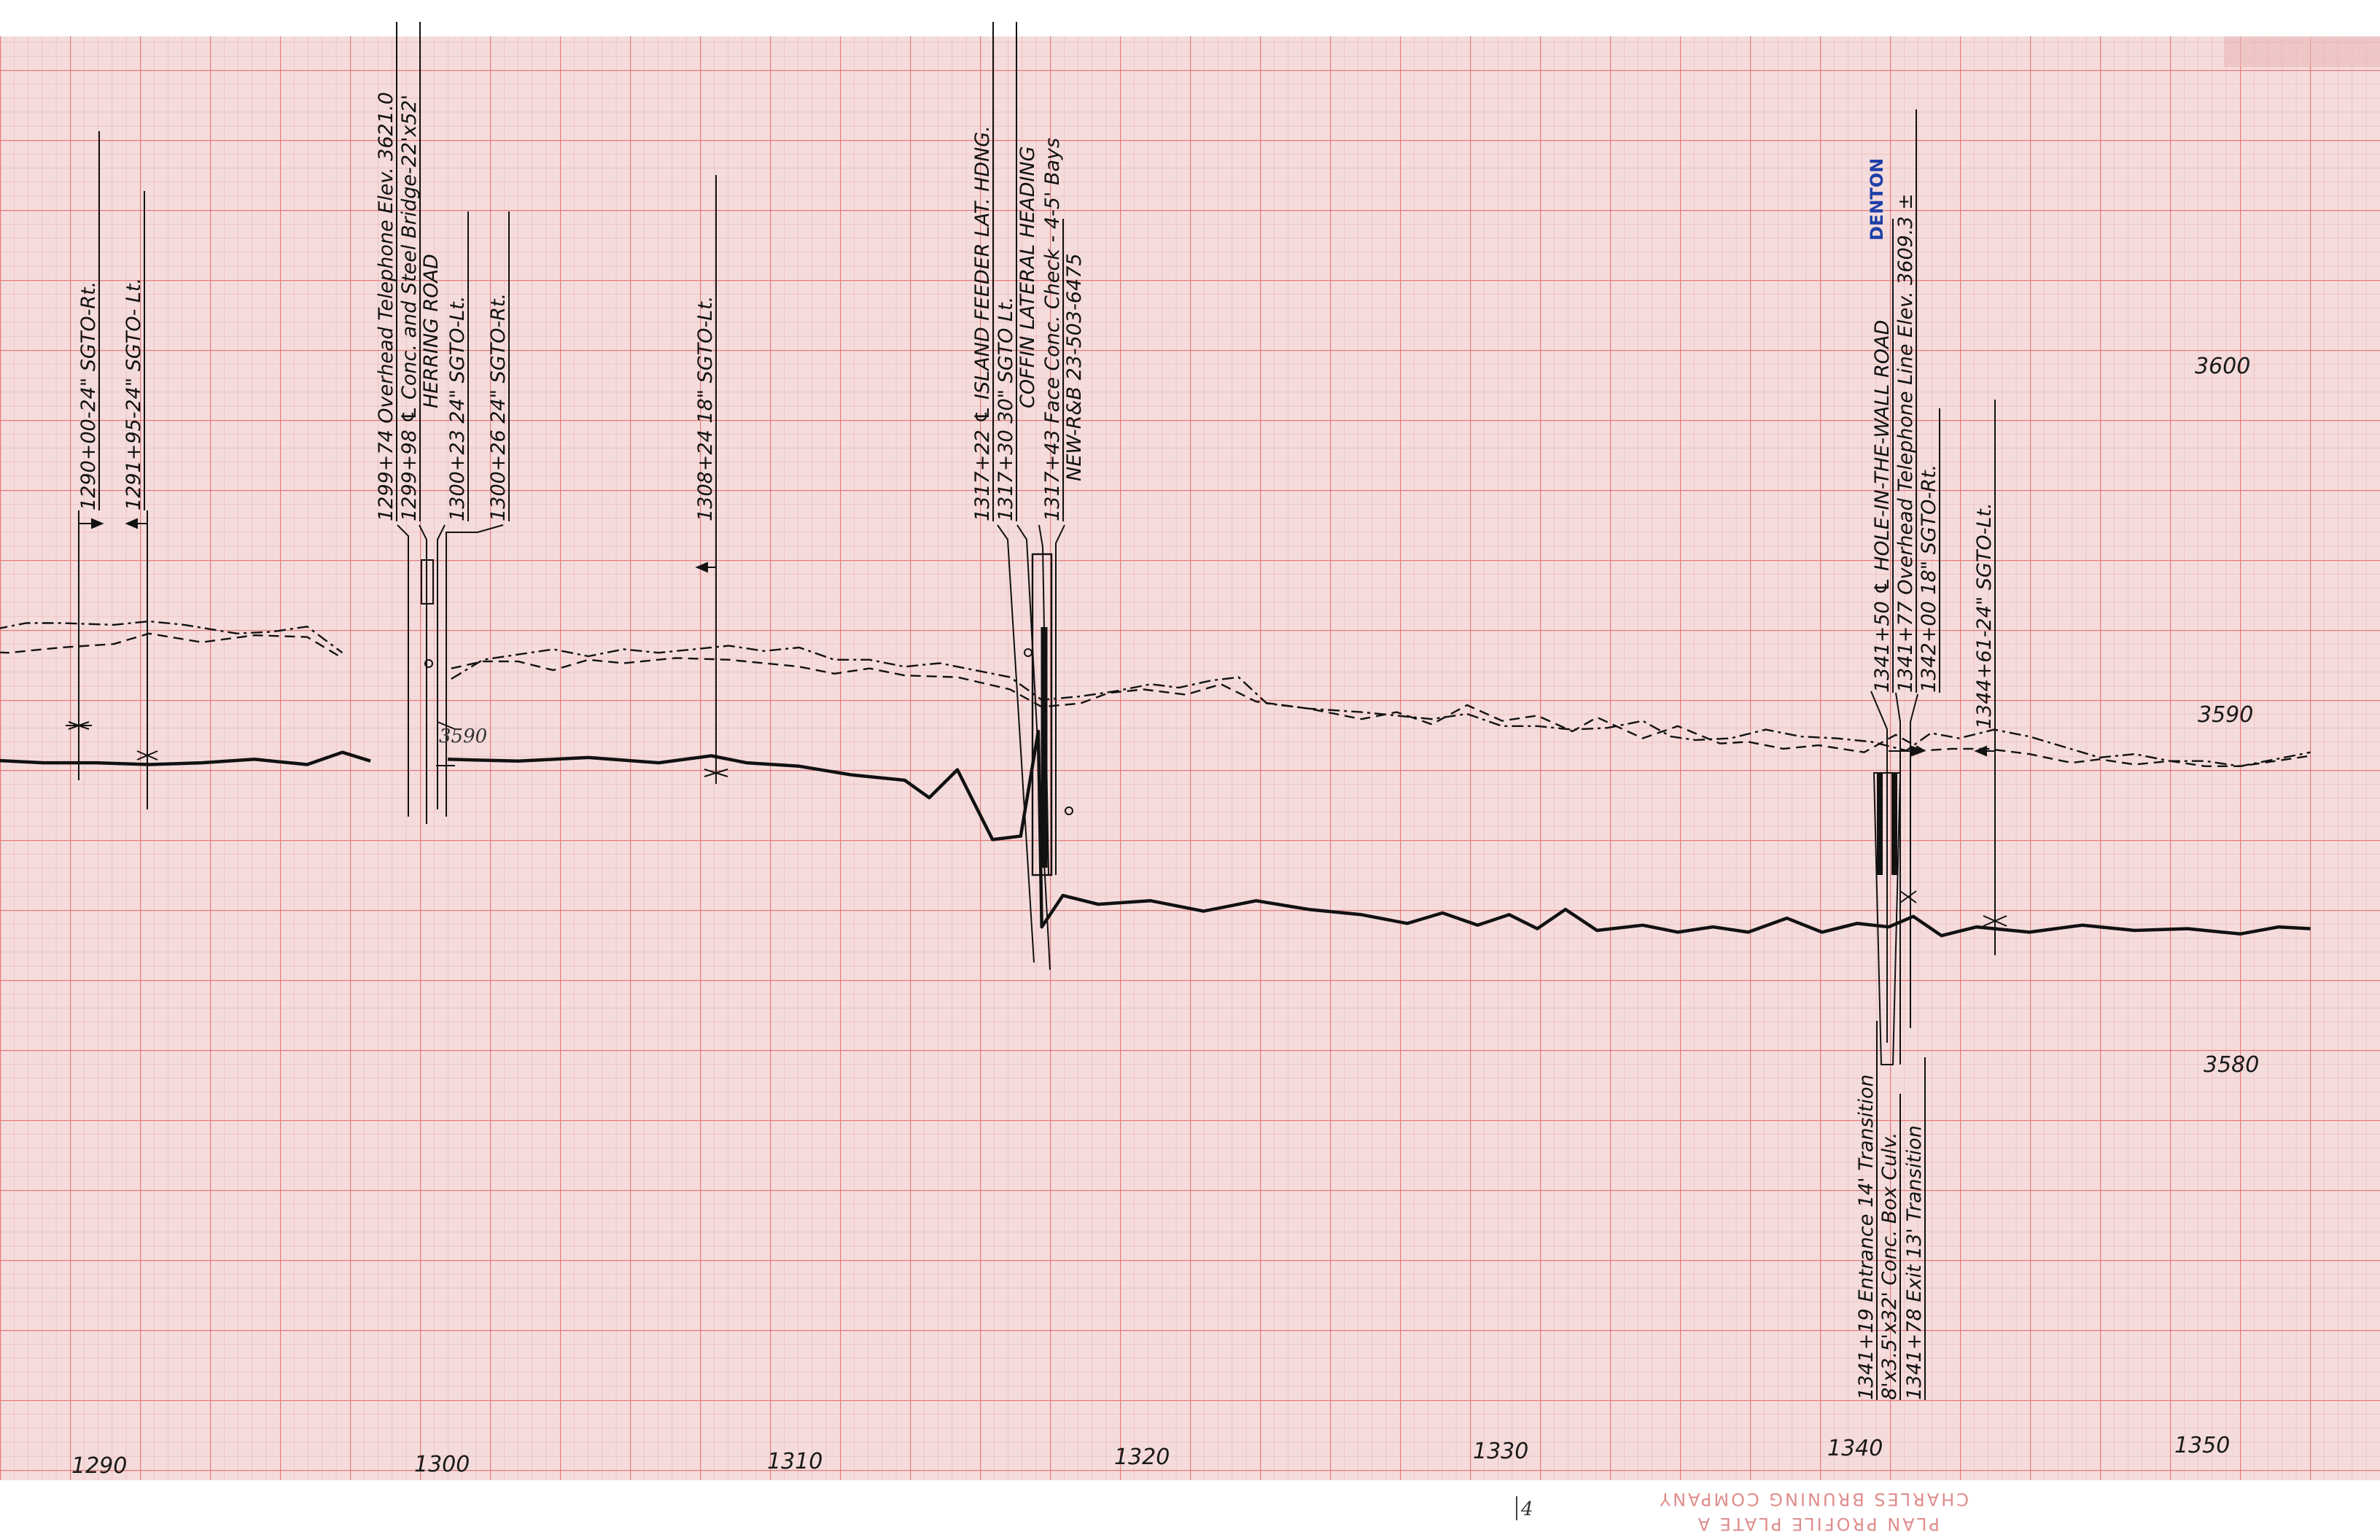  Describe the element at coordinates (97, 523) in the screenshot. I see `leader-1290-arrow` at that location.